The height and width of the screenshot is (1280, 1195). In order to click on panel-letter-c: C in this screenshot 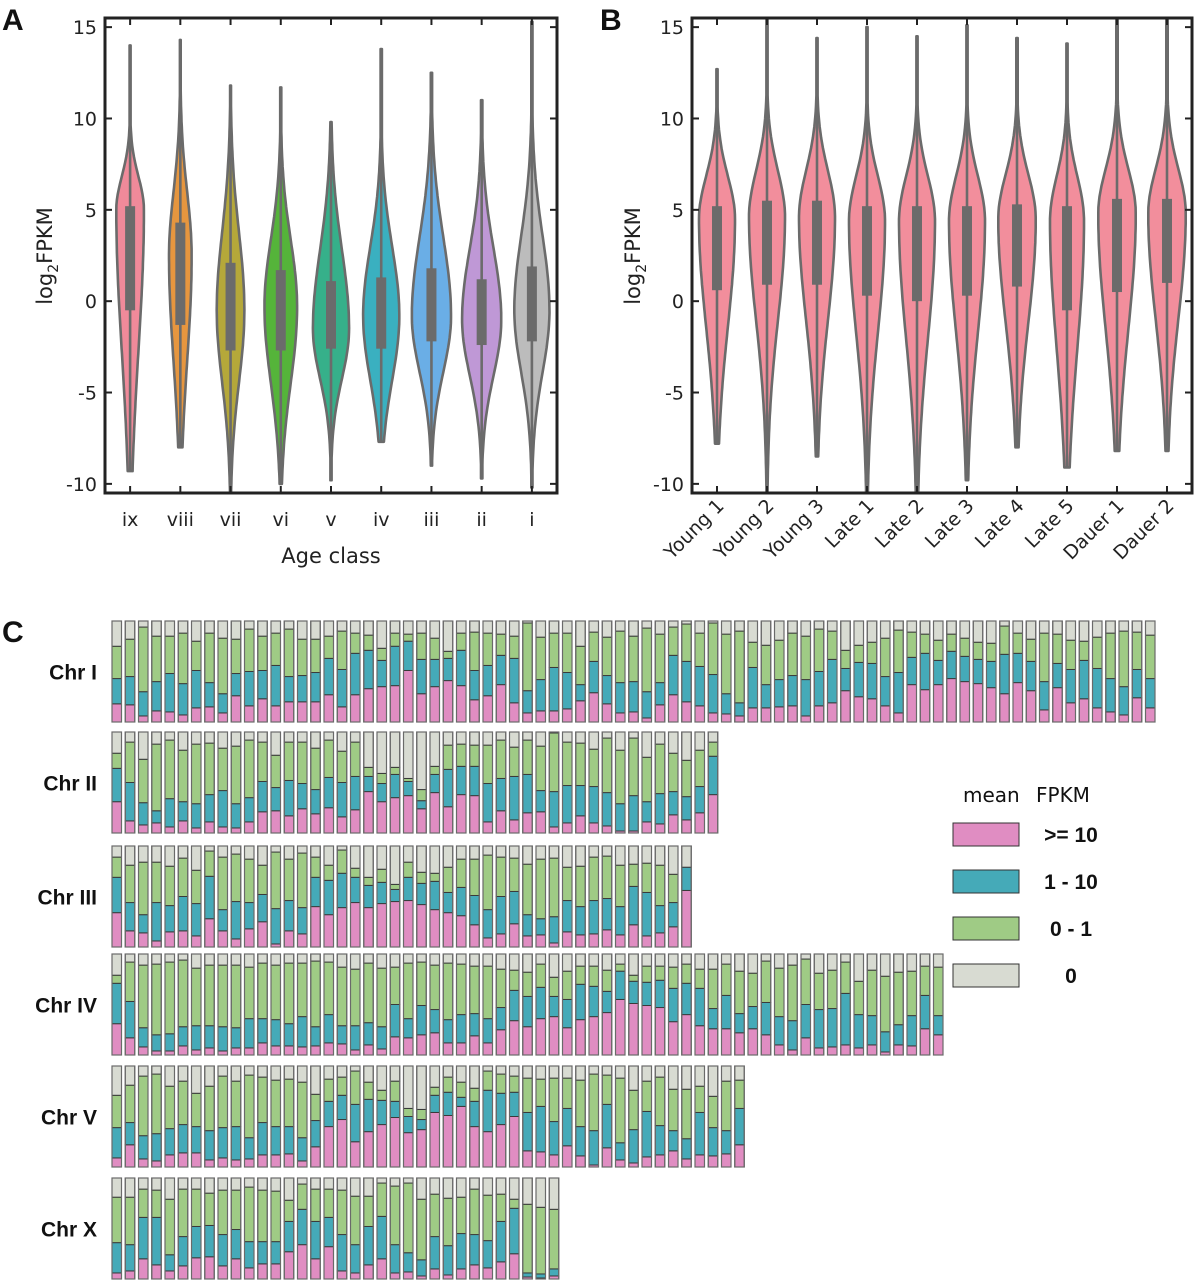, I will do `click(13, 632)`.